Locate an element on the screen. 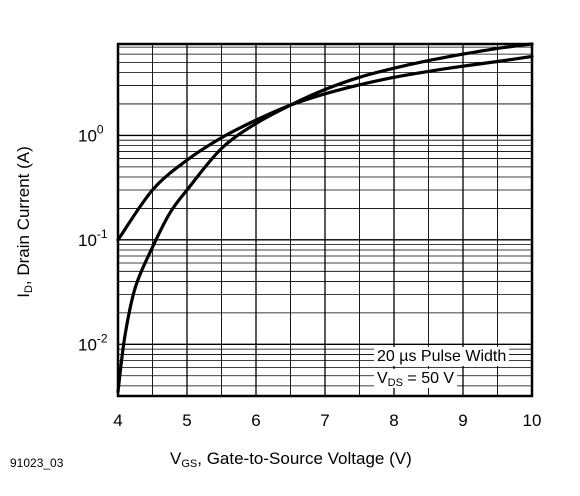  x-tick-label: 5 is located at coordinates (186, 420).